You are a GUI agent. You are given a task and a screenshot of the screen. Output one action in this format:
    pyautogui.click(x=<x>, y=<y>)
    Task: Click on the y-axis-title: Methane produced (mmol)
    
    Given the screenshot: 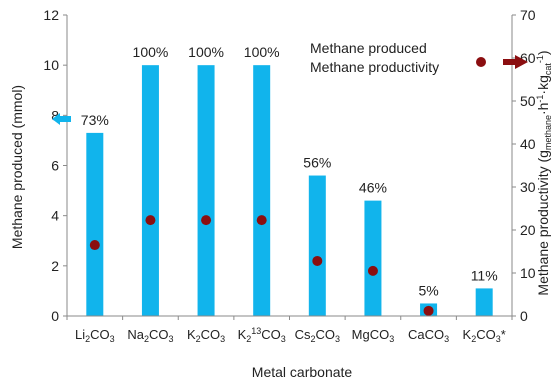 What is the action you would take?
    pyautogui.click(x=17, y=167)
    